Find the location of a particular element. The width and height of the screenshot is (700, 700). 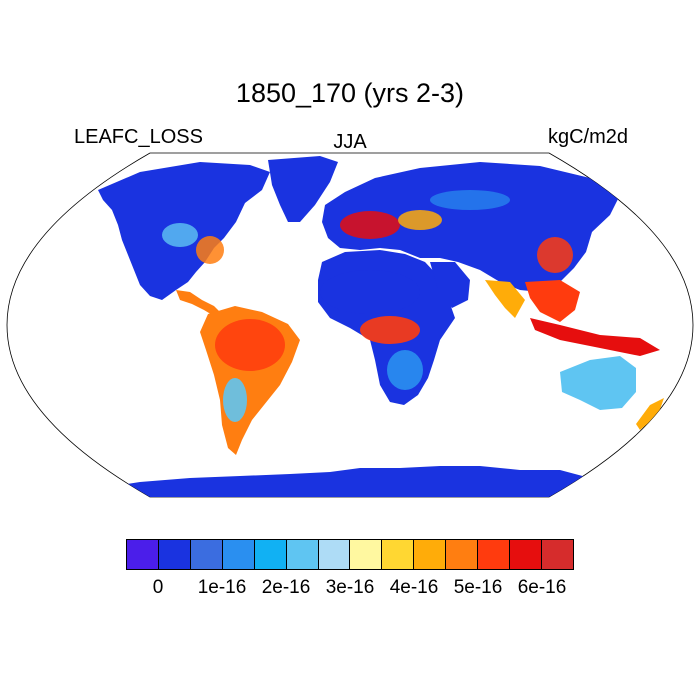

colorbar is located at coordinates (350, 554).